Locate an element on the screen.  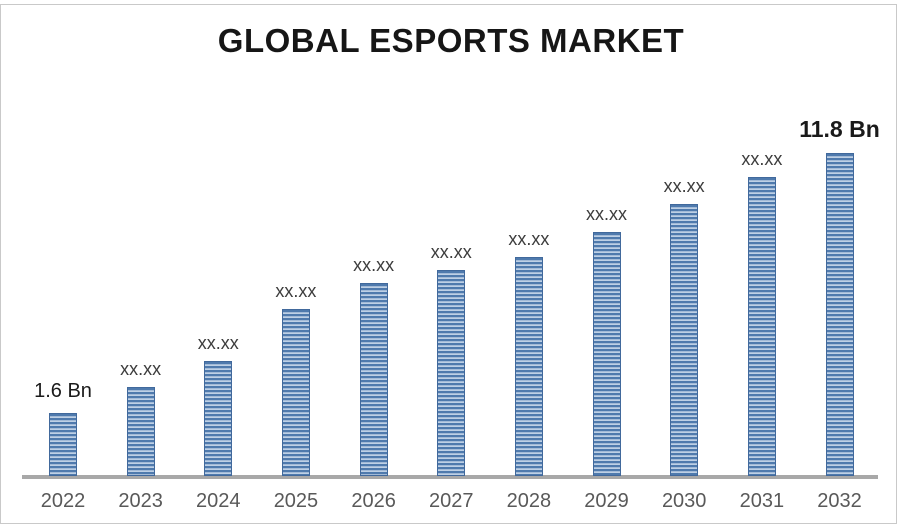
bar-value-label-2028: xx.xx is located at coordinates (529, 239).